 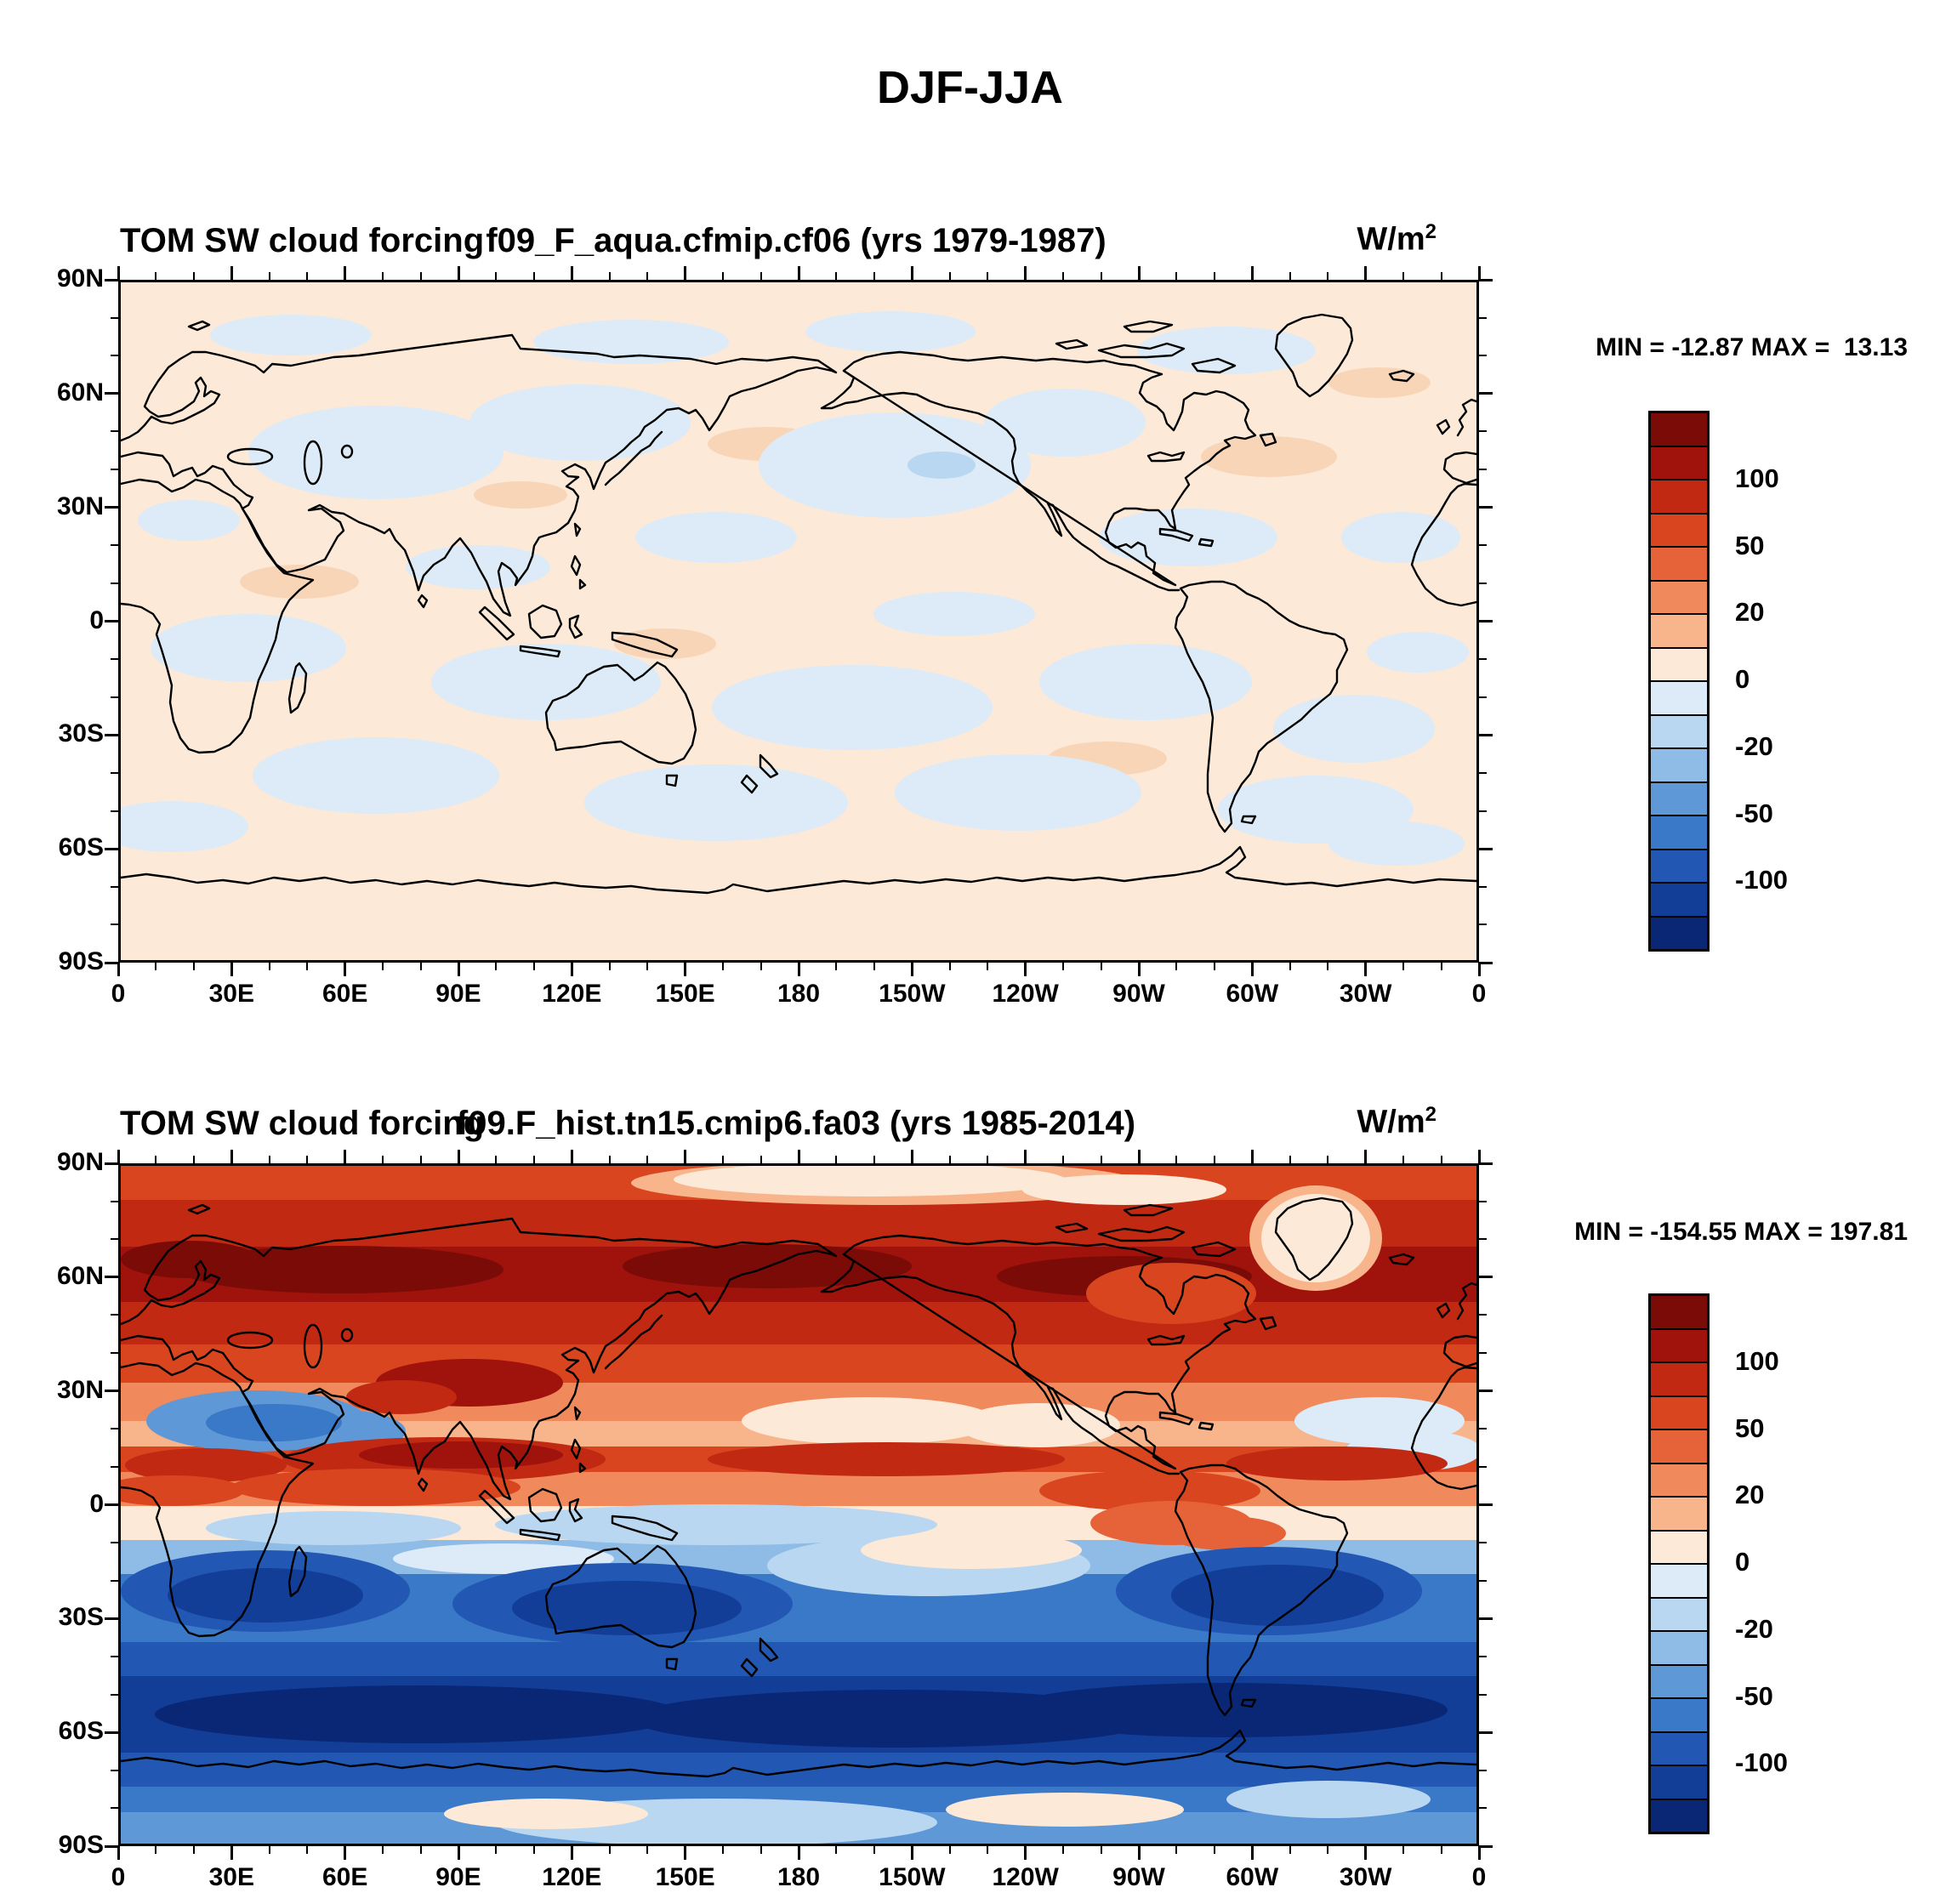 I want to click on panel1-minmax: MIN = -12.87 MAX = 13.13, so click(x=1752, y=347).